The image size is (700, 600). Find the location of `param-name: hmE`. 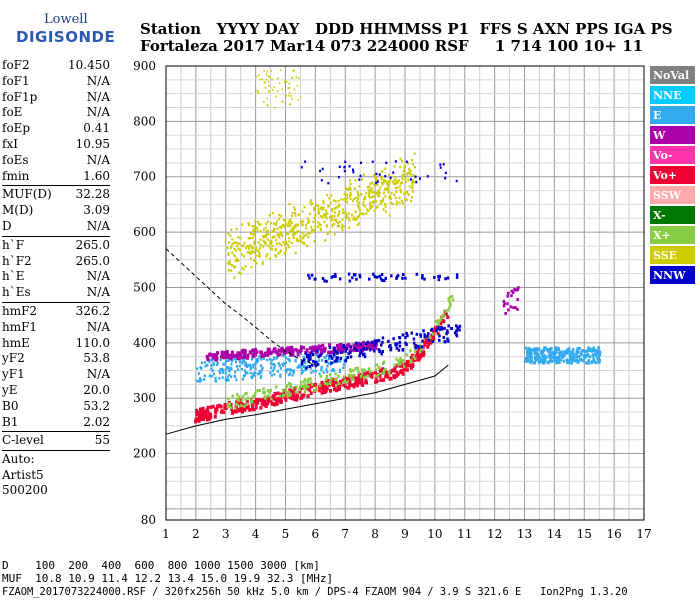

param-name: hmE is located at coordinates (16, 342).